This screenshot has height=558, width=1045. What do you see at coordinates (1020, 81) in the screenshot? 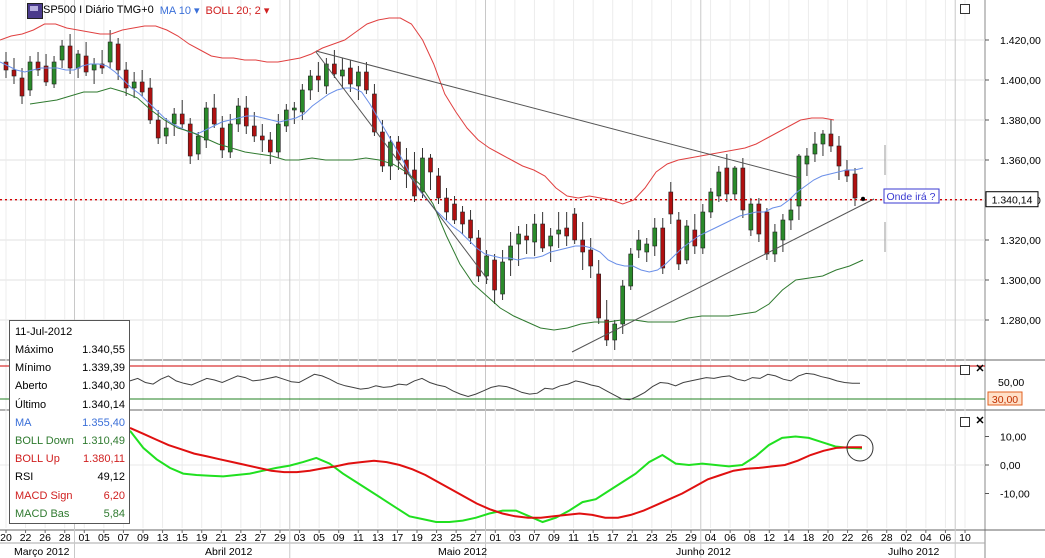
I see `price-tick-label: 1.400,00` at bounding box center [1020, 81].